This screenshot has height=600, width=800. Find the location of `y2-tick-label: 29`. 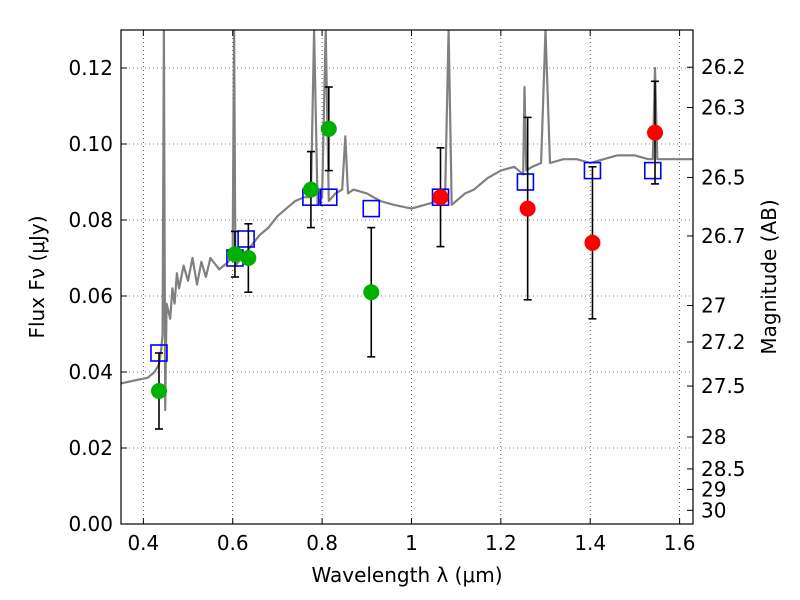

y2-tick-label: 29 is located at coordinates (713, 489).